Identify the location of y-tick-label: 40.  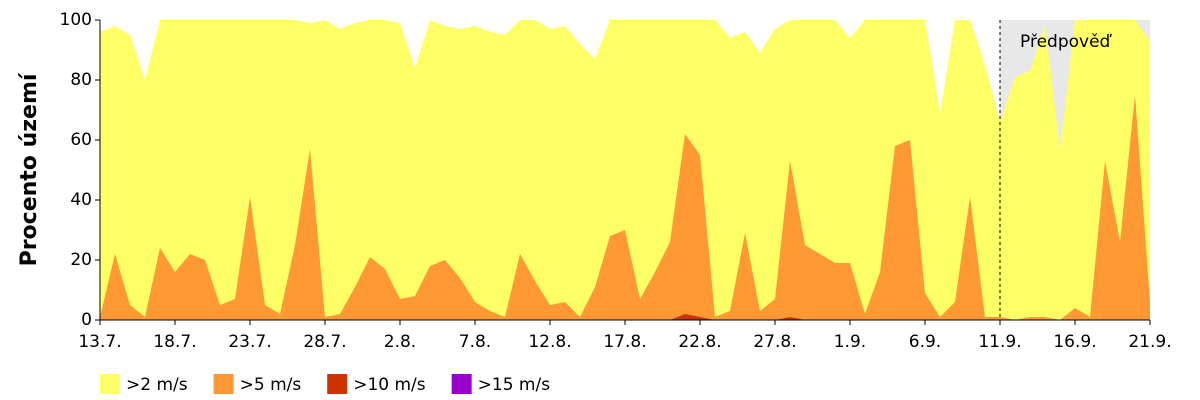
(81, 200).